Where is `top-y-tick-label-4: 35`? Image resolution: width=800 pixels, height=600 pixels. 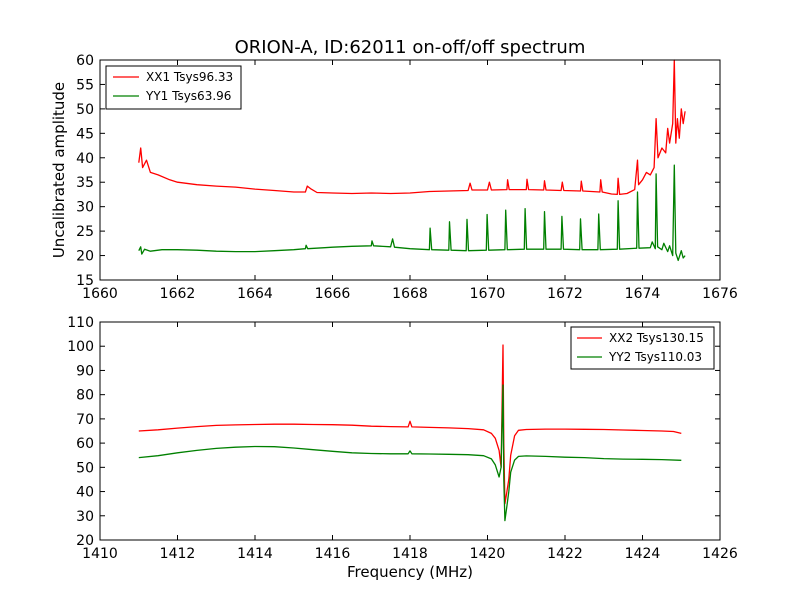 top-y-tick-label-4: 35 is located at coordinates (85, 183).